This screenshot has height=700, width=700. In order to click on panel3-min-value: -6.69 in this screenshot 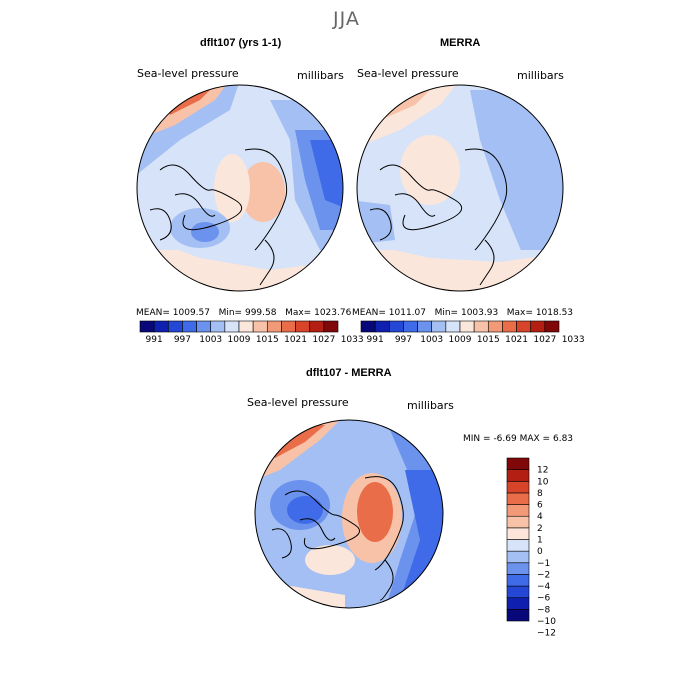, I will do `click(505, 439)`.